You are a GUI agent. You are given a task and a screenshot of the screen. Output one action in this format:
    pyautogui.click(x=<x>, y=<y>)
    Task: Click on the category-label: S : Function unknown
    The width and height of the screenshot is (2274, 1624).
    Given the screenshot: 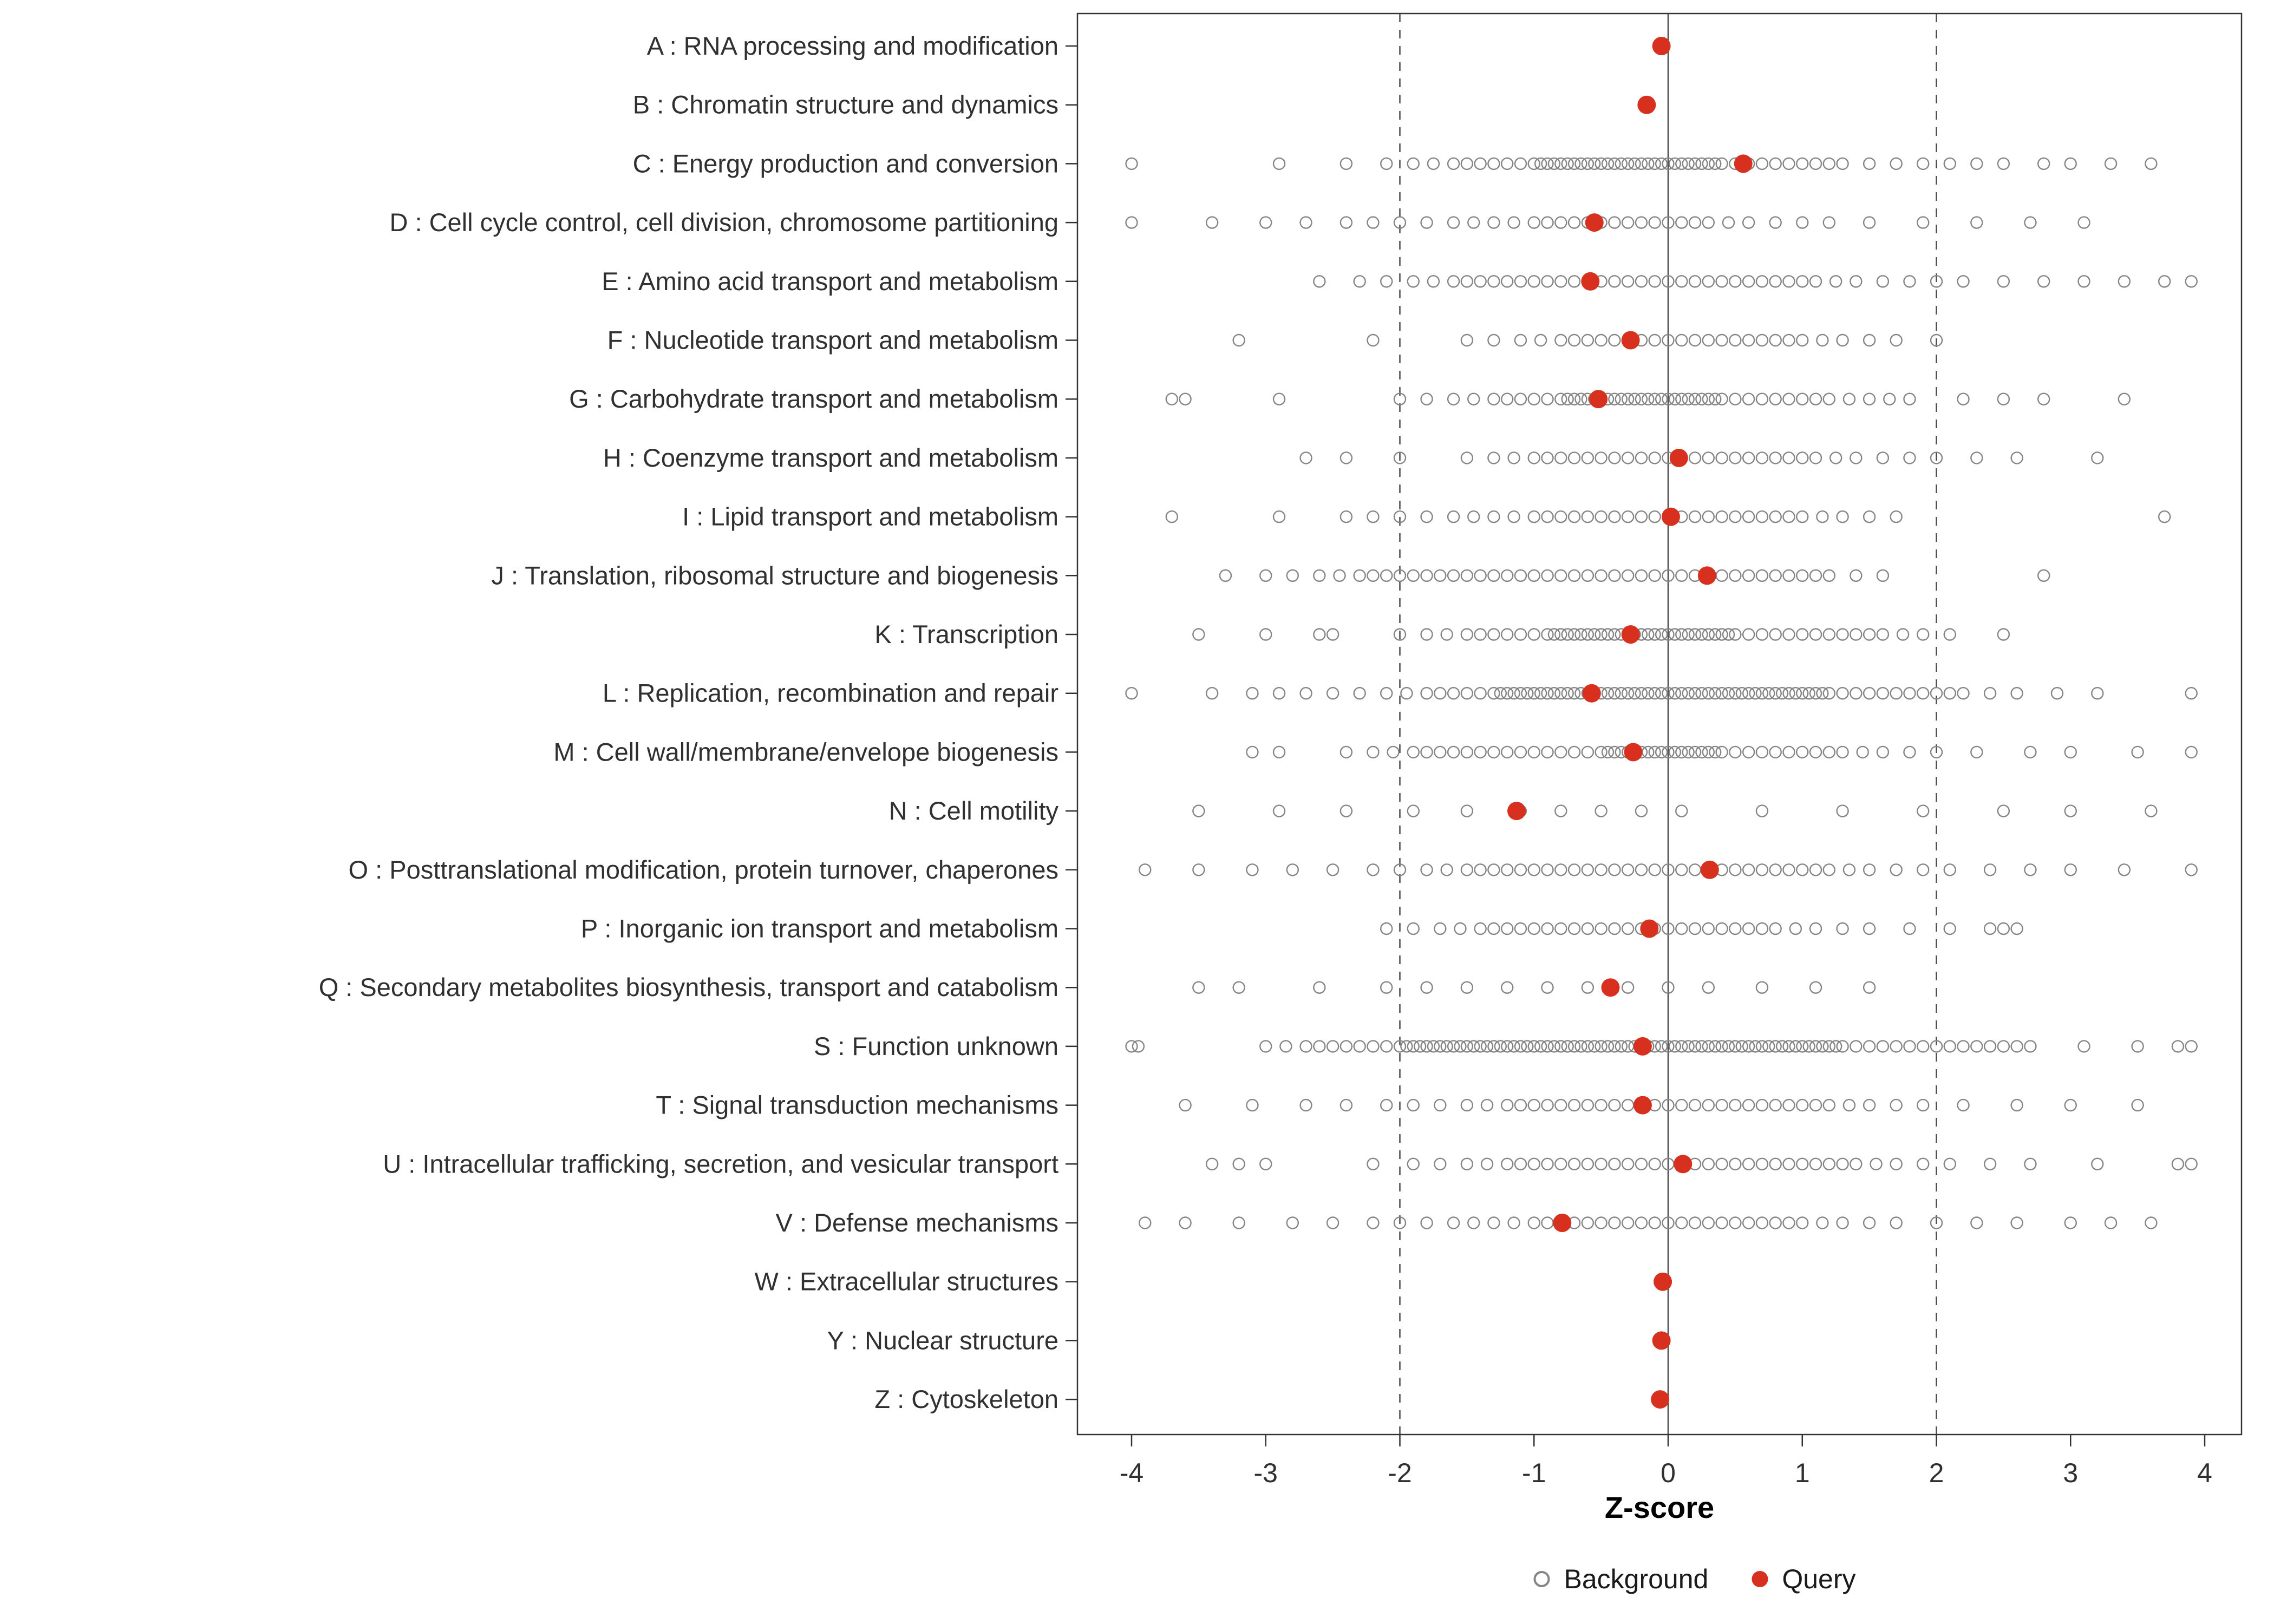 What is the action you would take?
    pyautogui.click(x=936, y=1046)
    